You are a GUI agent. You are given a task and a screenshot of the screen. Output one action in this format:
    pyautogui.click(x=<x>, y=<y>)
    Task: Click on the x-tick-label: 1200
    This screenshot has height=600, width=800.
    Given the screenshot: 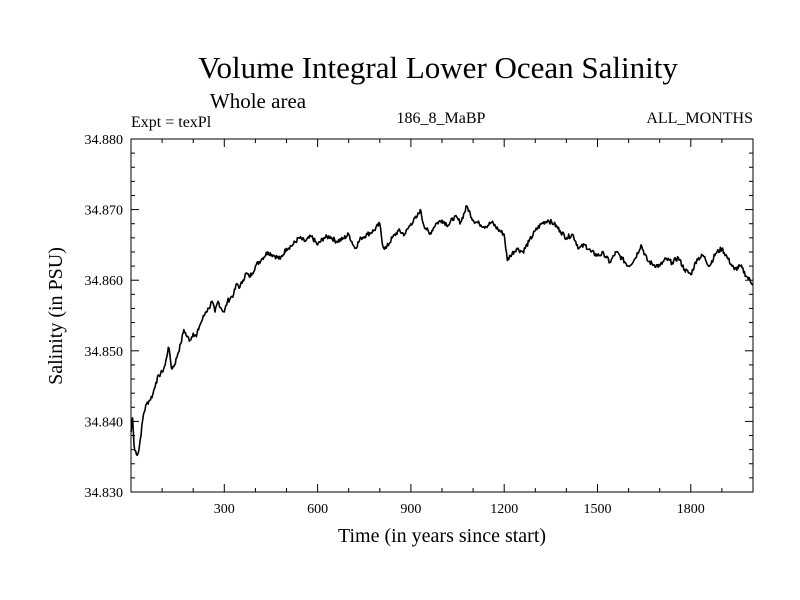 What is the action you would take?
    pyautogui.click(x=504, y=509)
    